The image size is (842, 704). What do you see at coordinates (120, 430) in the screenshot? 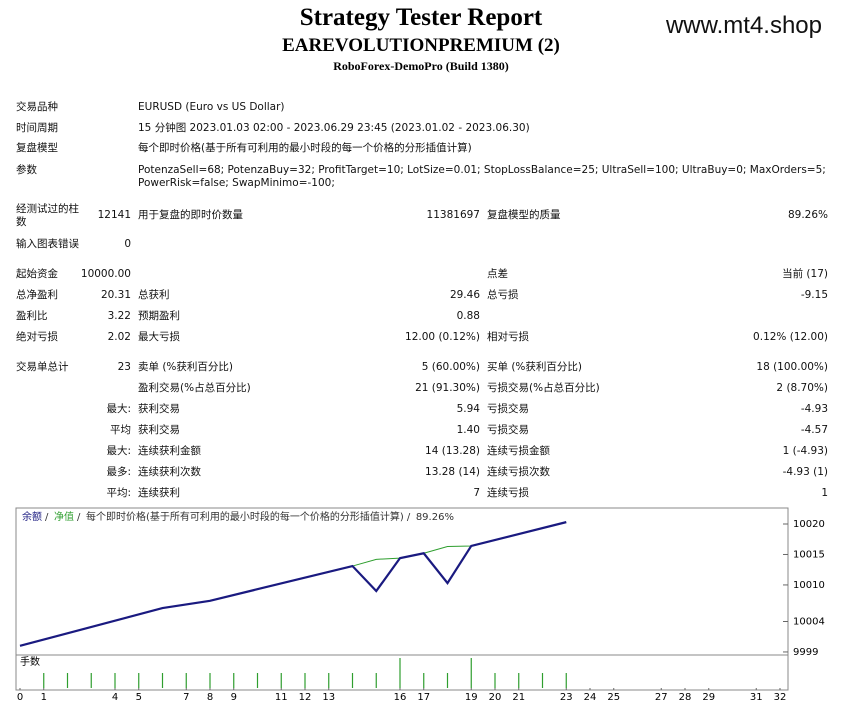
I see `stat-value: 平均` at bounding box center [120, 430].